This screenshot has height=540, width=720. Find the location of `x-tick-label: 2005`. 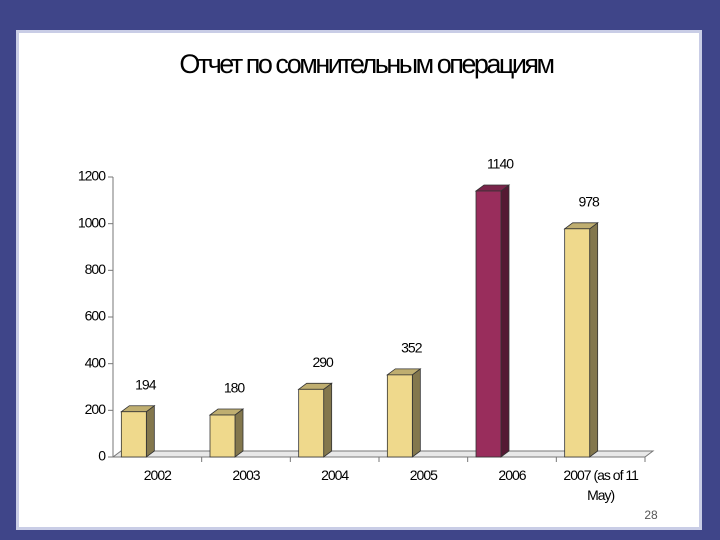

x-tick-label: 2005 is located at coordinates (423, 475).